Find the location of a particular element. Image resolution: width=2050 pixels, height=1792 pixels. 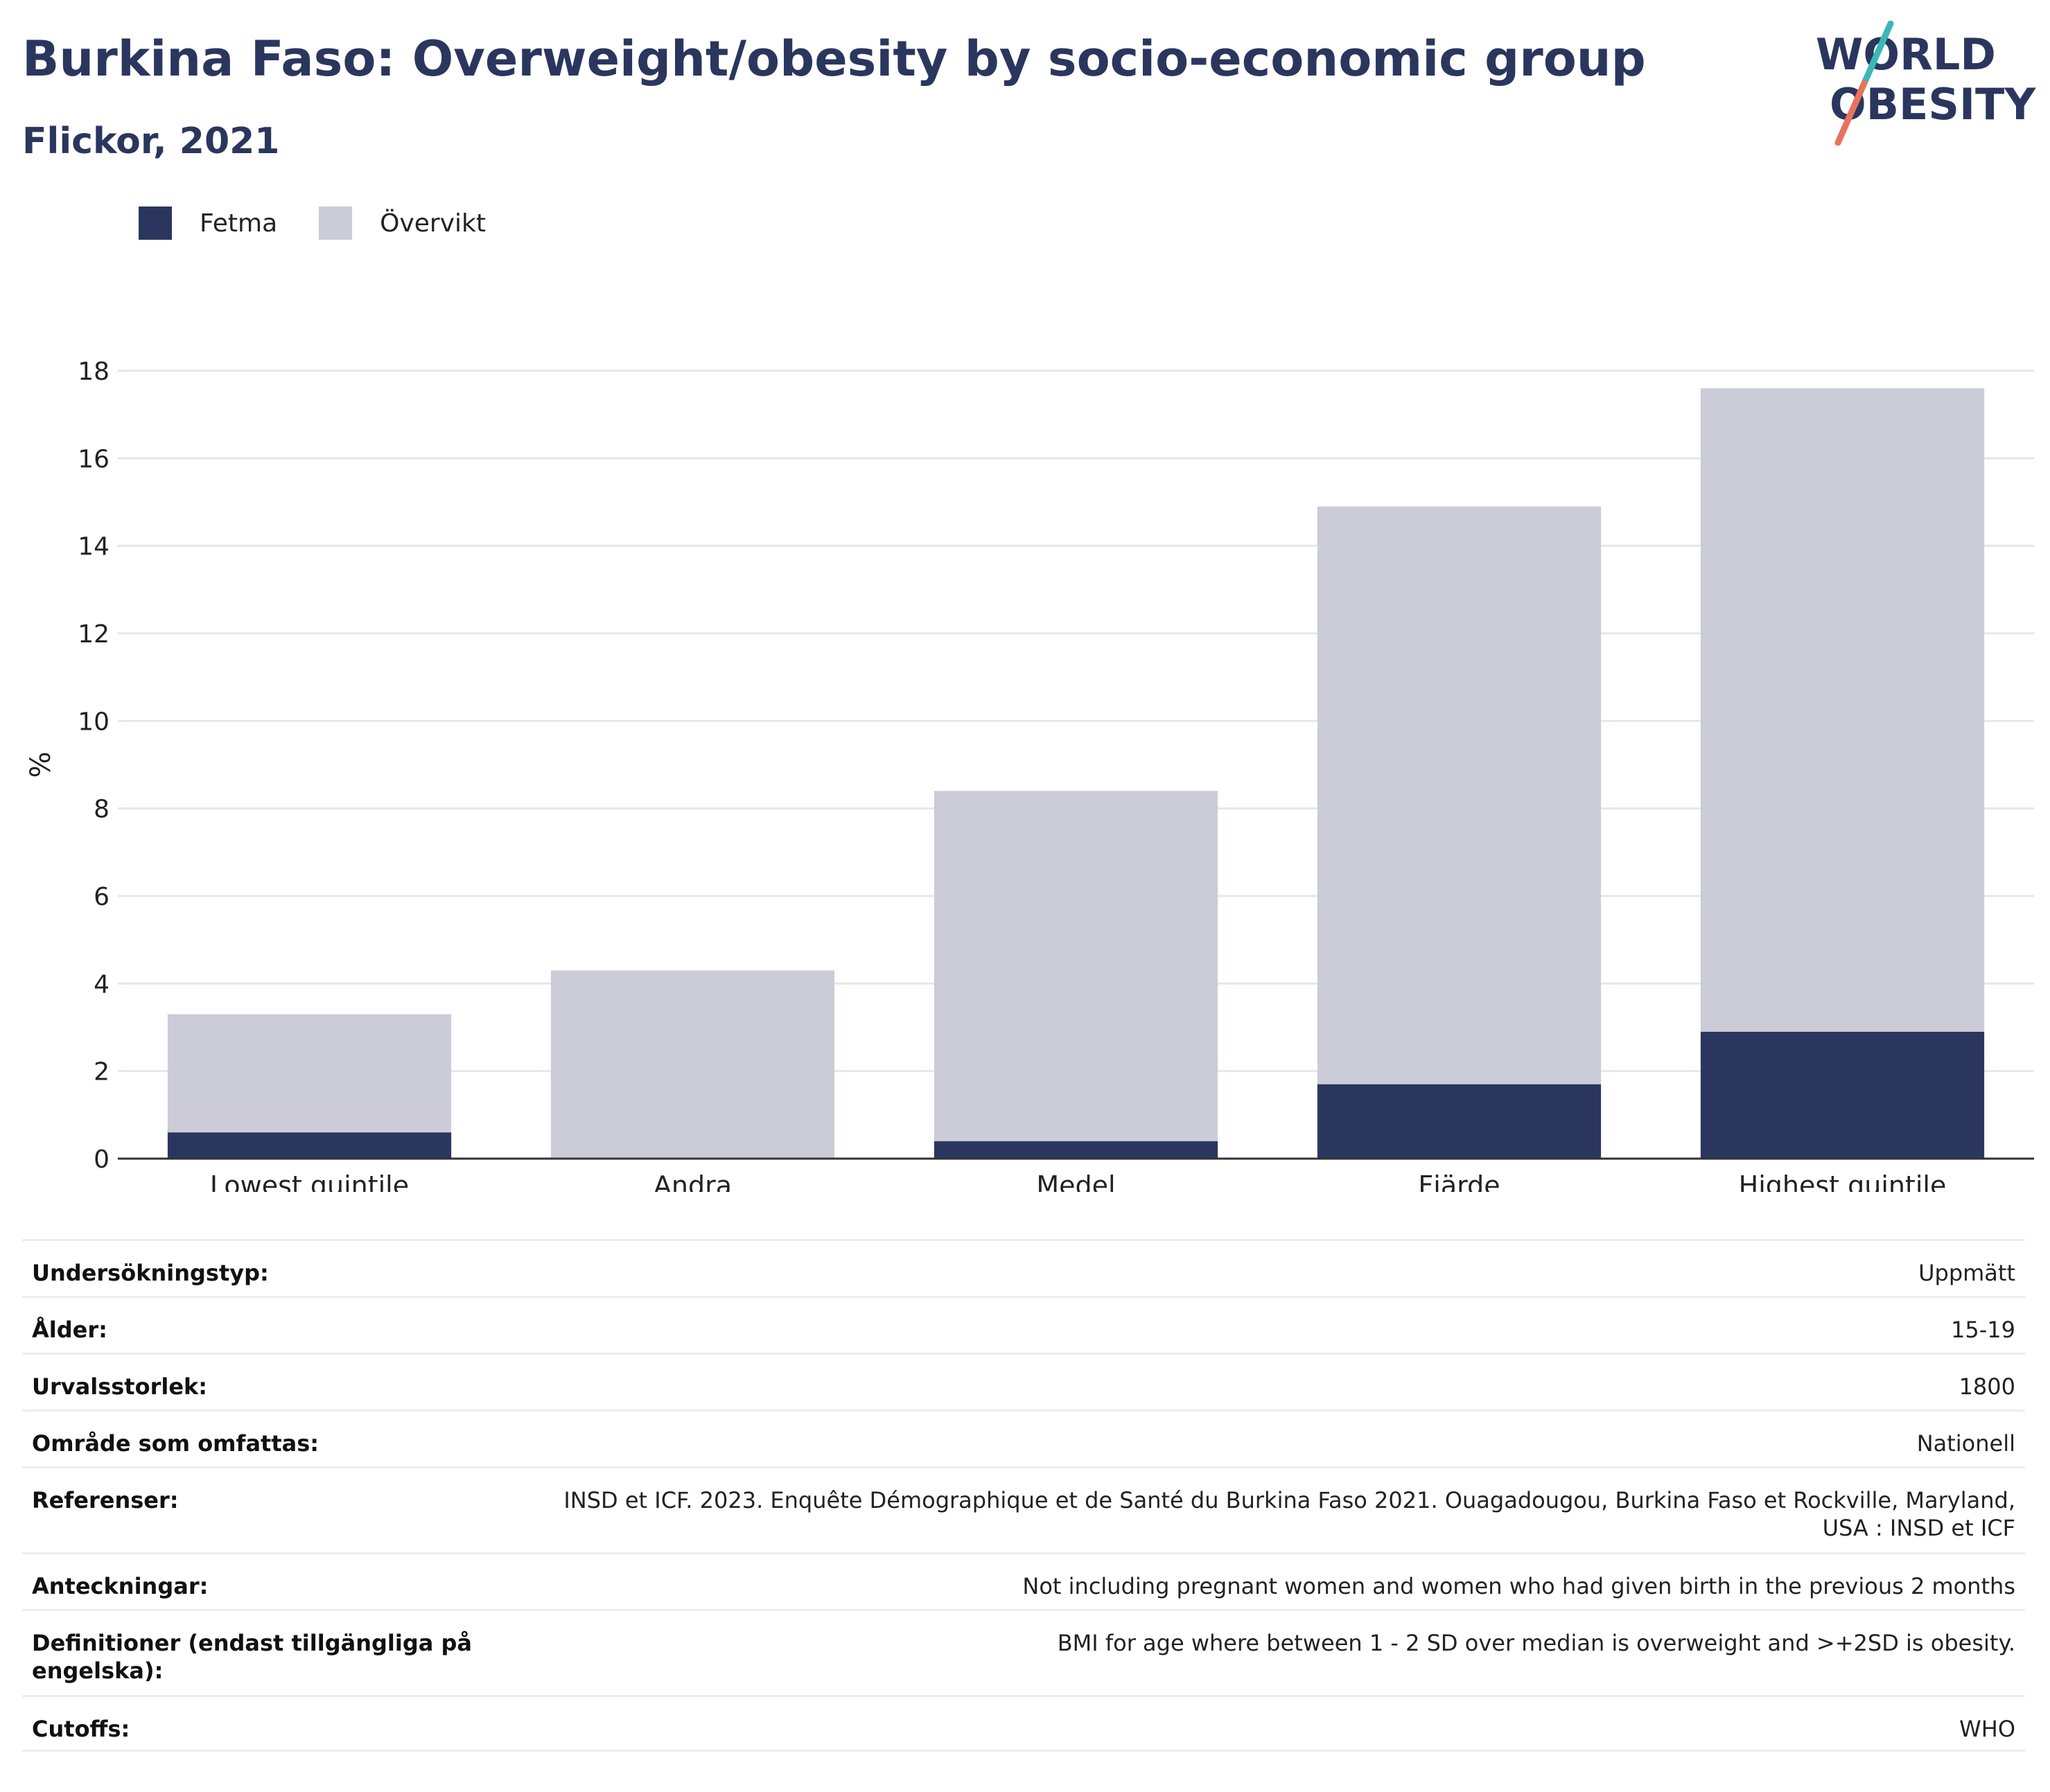

logo-slash-coral is located at coordinates (1851, 113).